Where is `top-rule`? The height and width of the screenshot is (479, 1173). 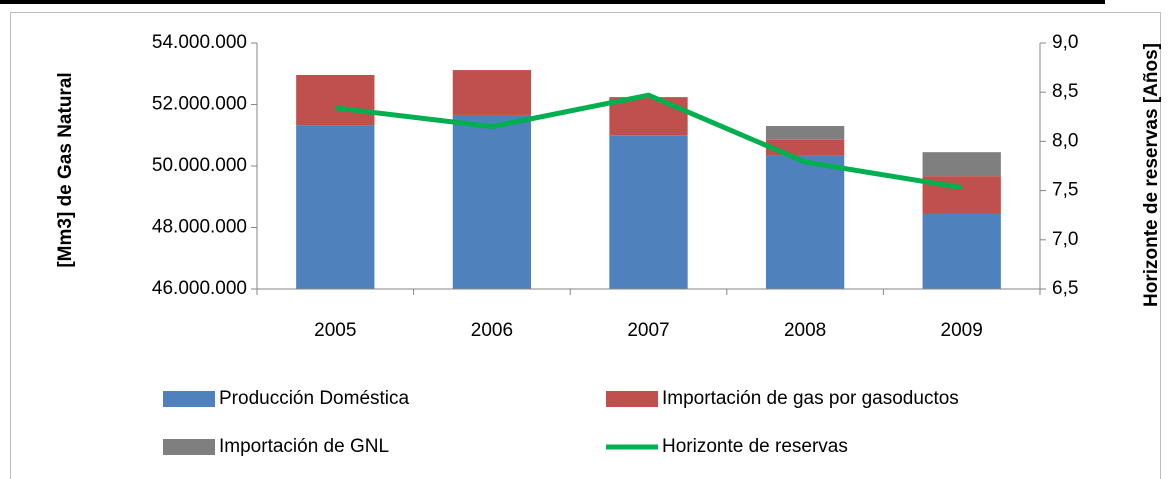 top-rule is located at coordinates (552, 2).